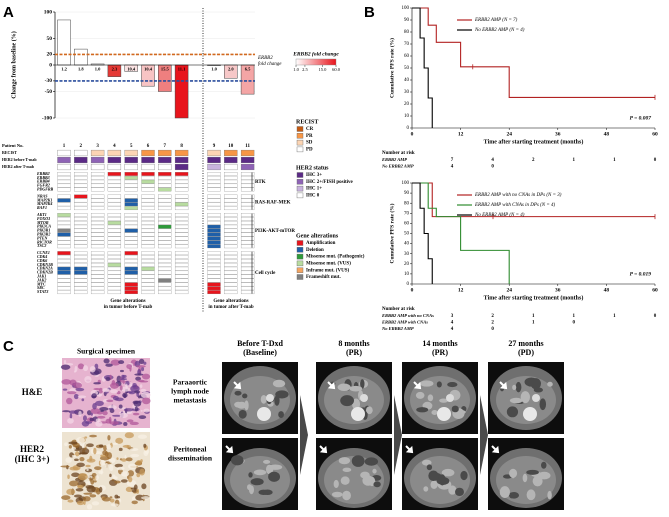 The image size is (669, 517). Describe the element at coordinates (331, 385) in the screenshot. I see `ct-arrow` at that location.